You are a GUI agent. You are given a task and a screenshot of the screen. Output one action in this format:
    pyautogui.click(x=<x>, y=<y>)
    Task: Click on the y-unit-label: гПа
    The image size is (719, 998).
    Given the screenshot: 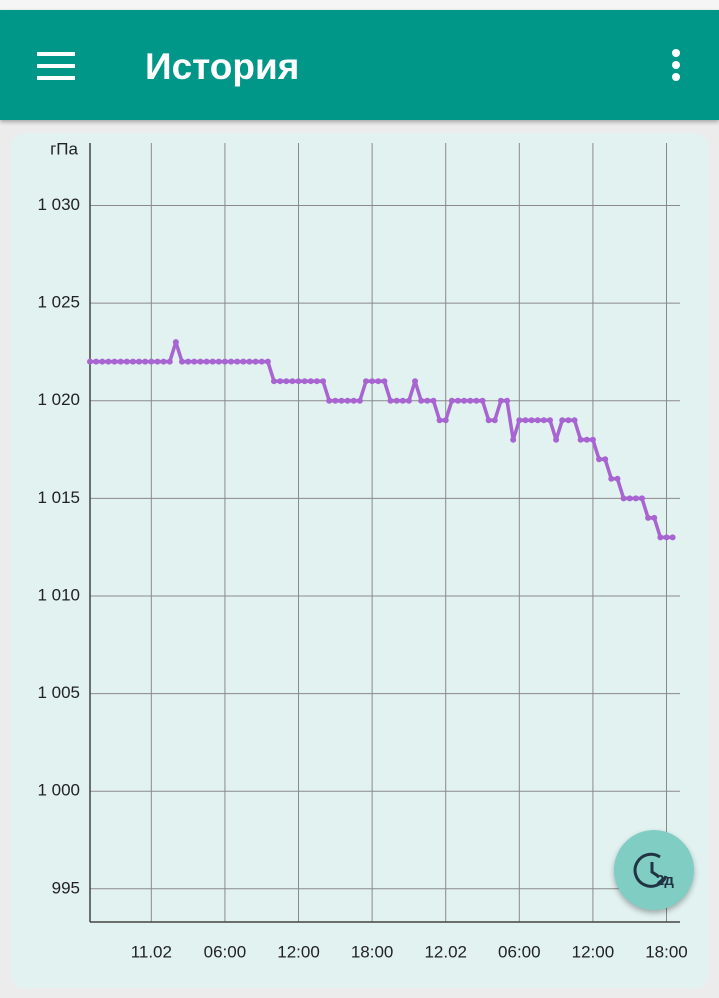 What is the action you would take?
    pyautogui.click(x=64, y=148)
    